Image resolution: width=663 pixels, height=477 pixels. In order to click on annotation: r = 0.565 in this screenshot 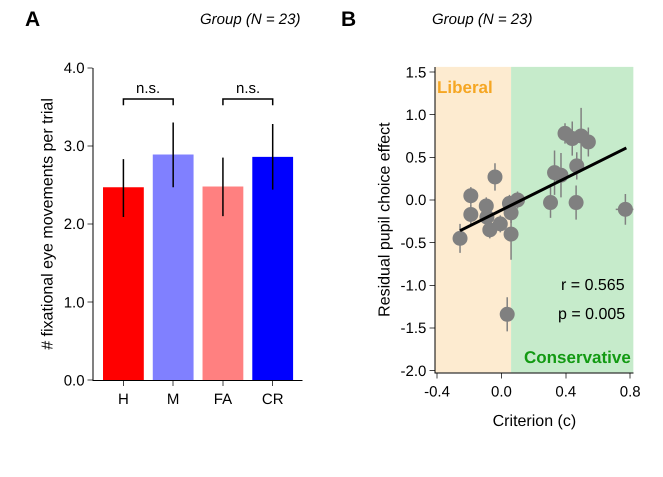, I will do `click(593, 285)`.